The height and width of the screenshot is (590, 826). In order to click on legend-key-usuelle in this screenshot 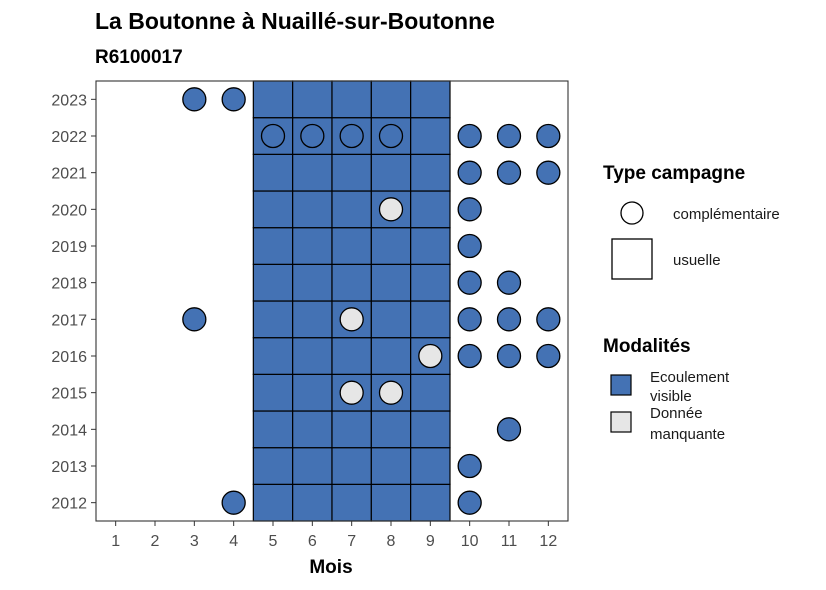, I will do `click(632, 259)`.